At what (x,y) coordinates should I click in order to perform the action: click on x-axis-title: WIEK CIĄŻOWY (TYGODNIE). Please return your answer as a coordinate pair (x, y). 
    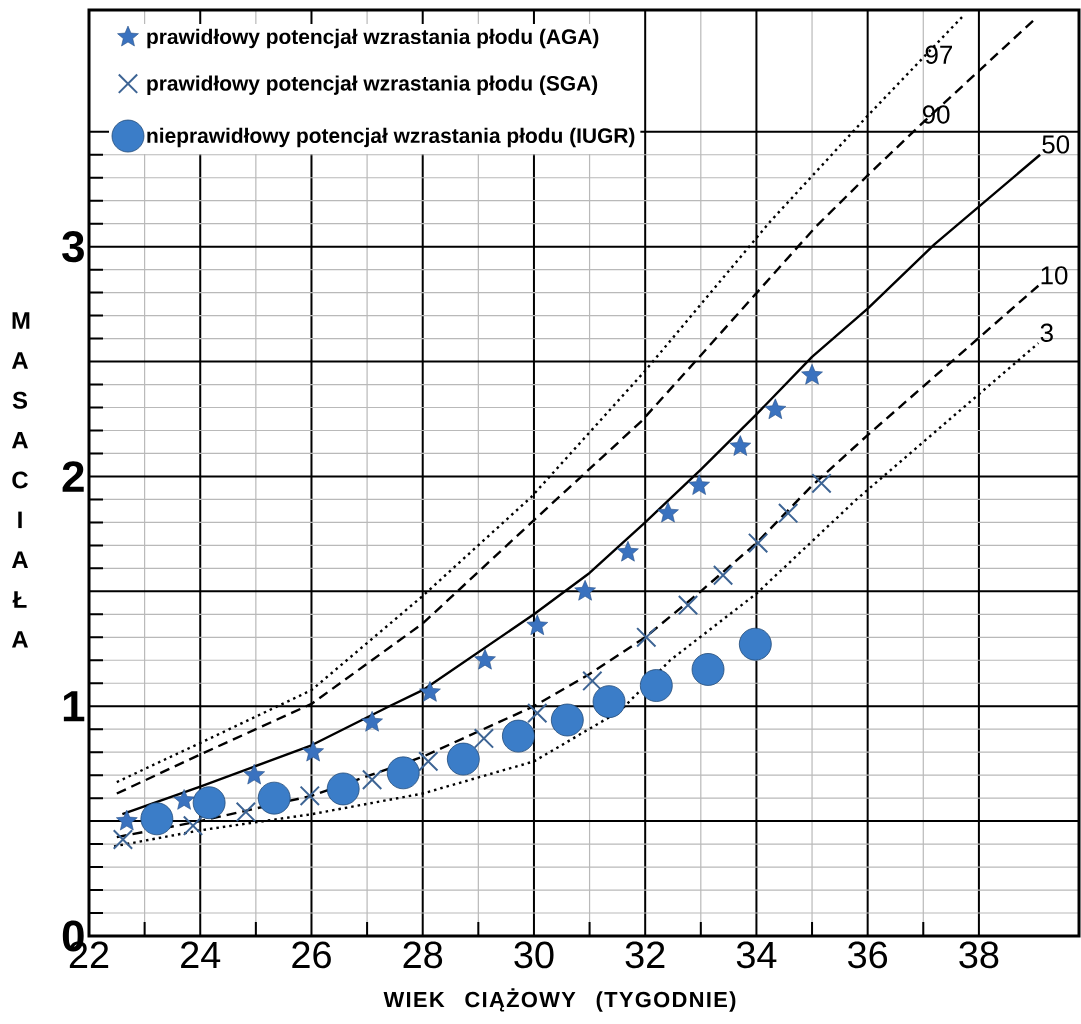
    Looking at the image, I should click on (559, 1000).